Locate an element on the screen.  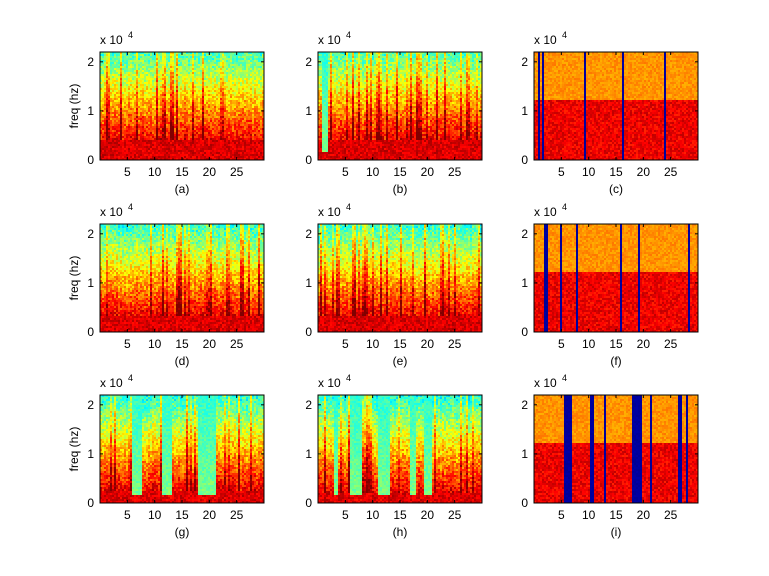
panel-caption: (f) is located at coordinates (615, 361).